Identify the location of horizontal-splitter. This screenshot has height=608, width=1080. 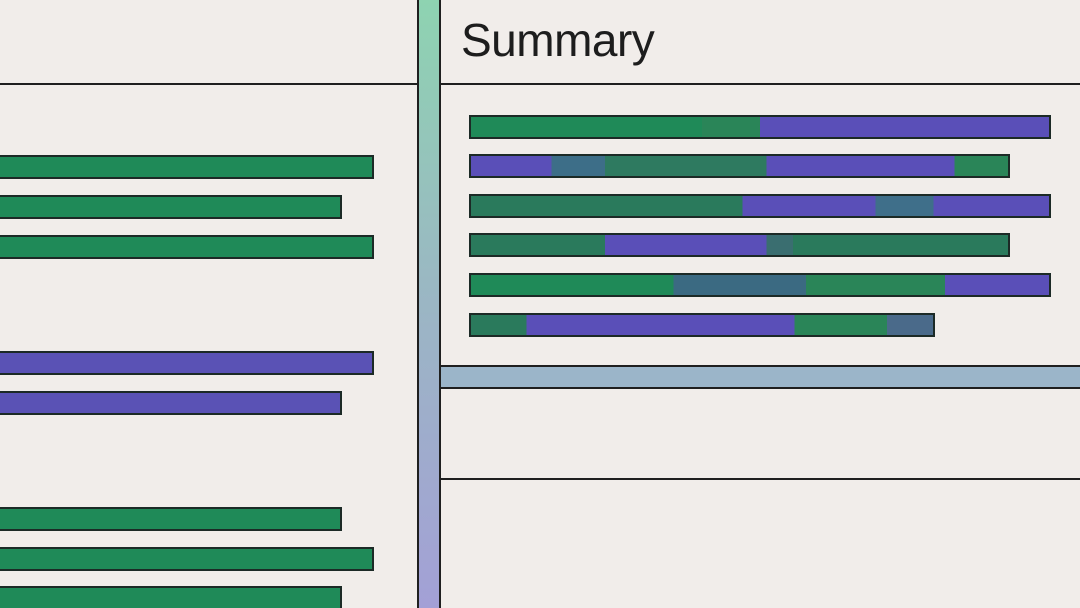
(760, 377).